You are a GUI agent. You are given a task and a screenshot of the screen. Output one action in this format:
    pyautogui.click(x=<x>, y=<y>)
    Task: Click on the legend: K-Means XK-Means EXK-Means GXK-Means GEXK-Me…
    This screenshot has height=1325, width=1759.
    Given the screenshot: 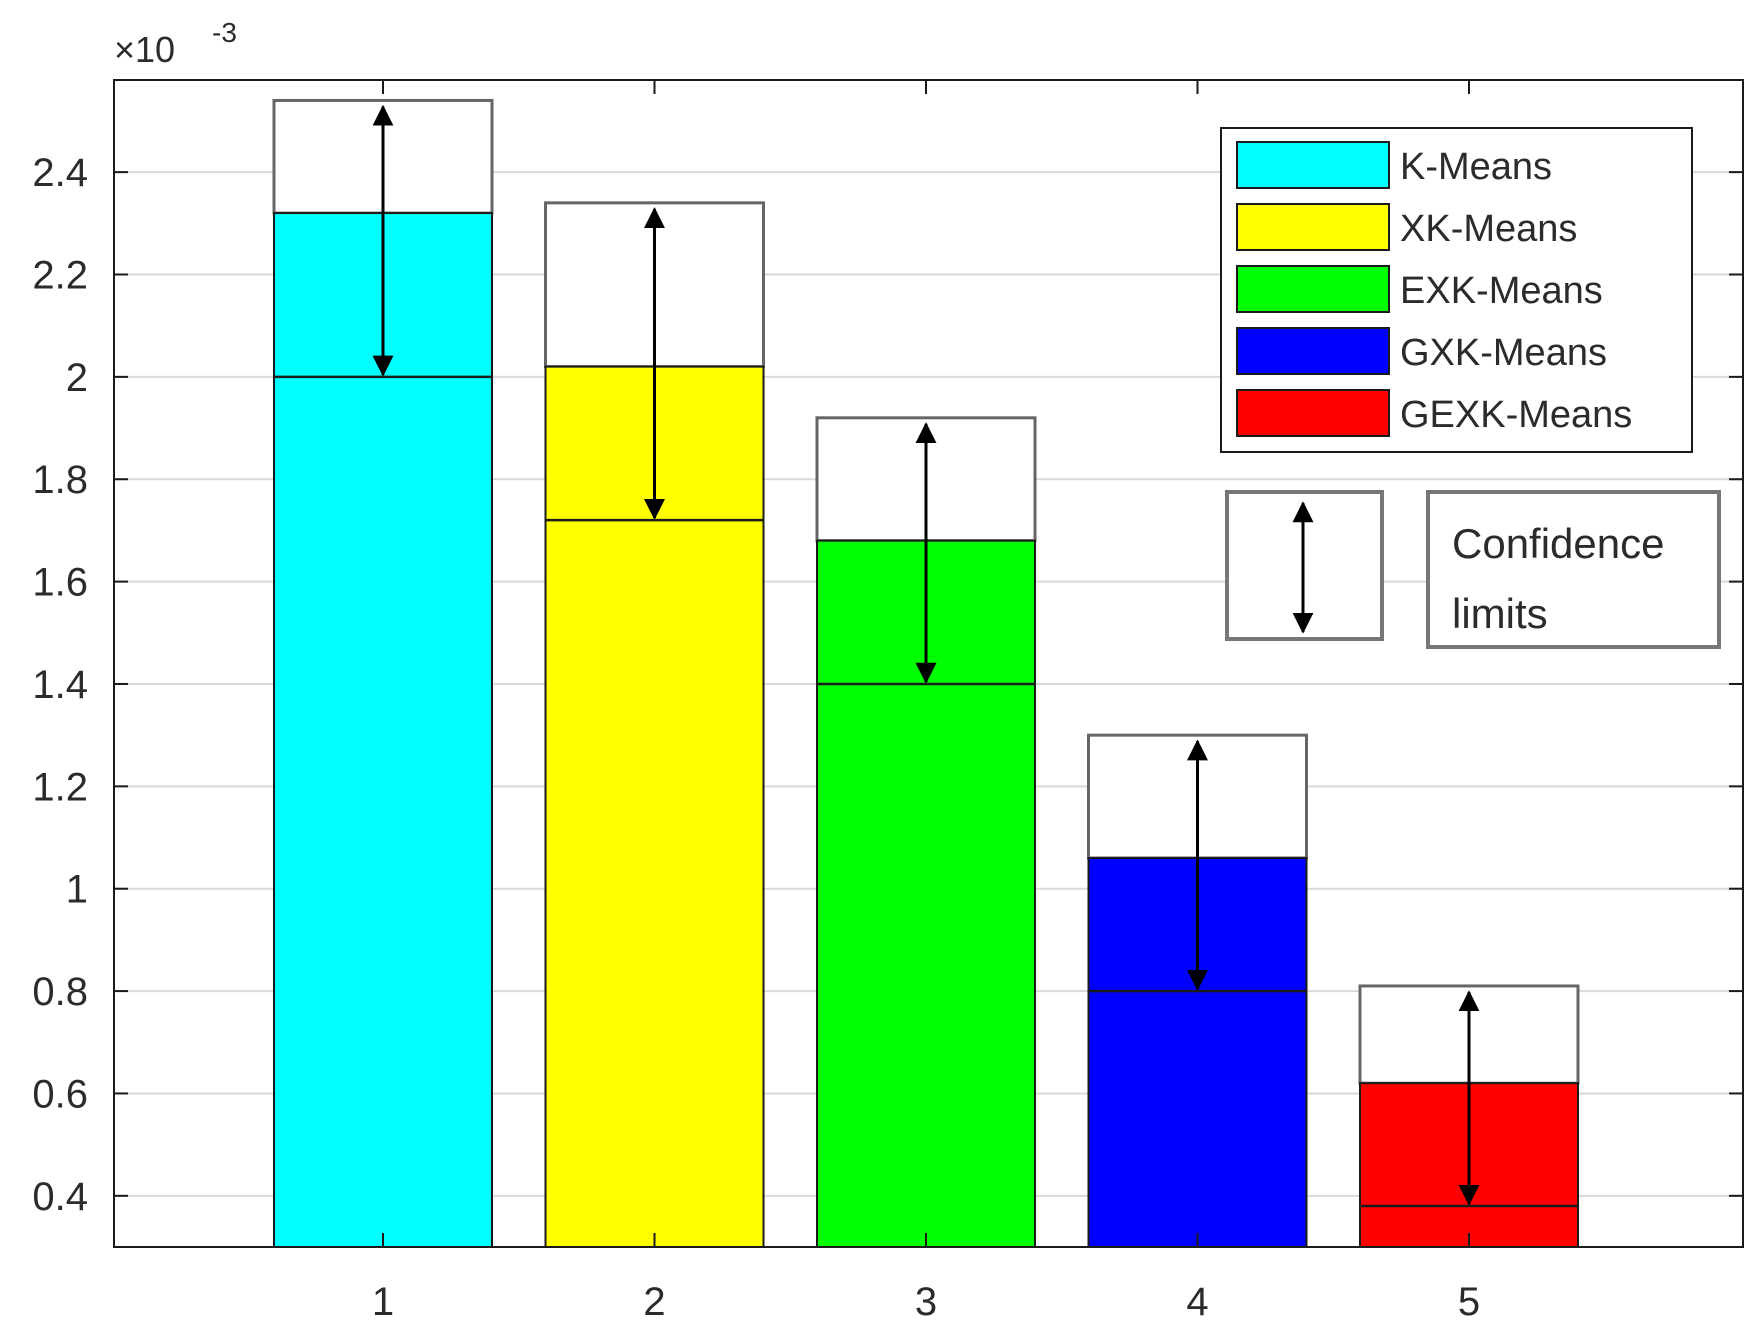 What is the action you would take?
    pyautogui.click(x=1456, y=290)
    